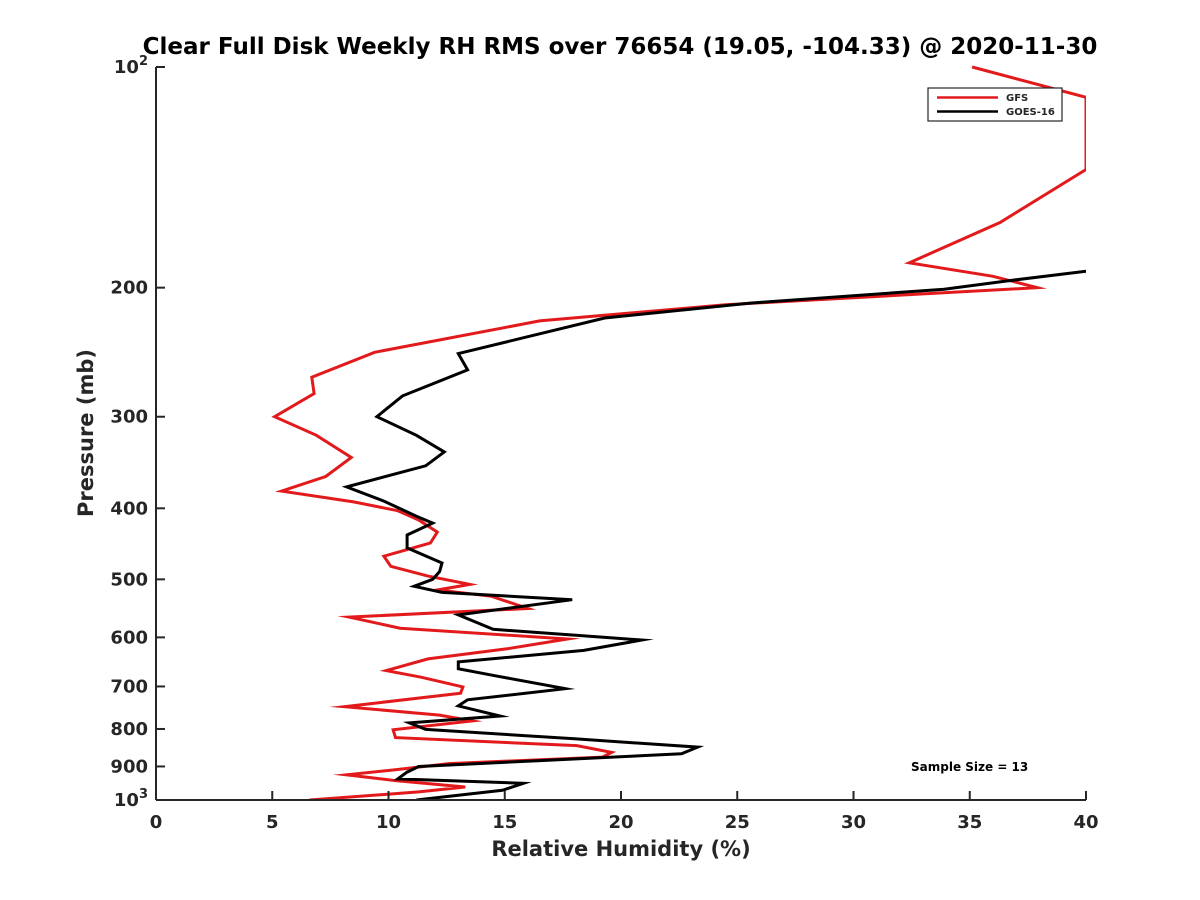 The width and height of the screenshot is (1200, 900). I want to click on y-tick-label: 400, so click(129, 508).